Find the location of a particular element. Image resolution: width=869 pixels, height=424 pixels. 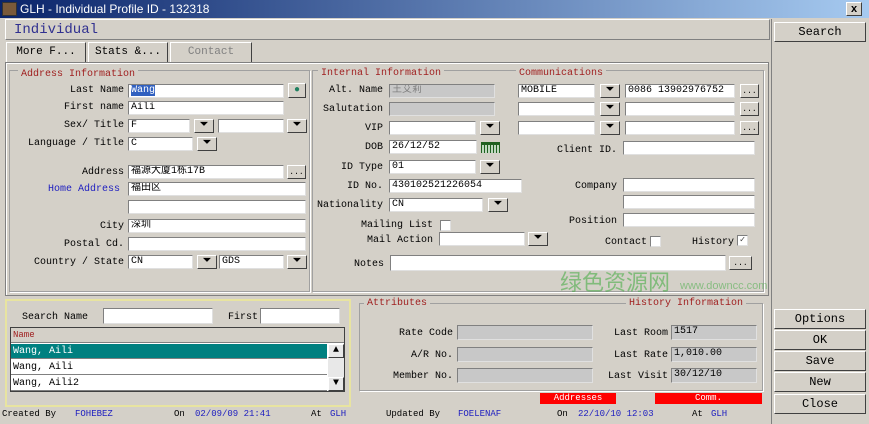

vip-label: VIP is located at coordinates (373, 128).